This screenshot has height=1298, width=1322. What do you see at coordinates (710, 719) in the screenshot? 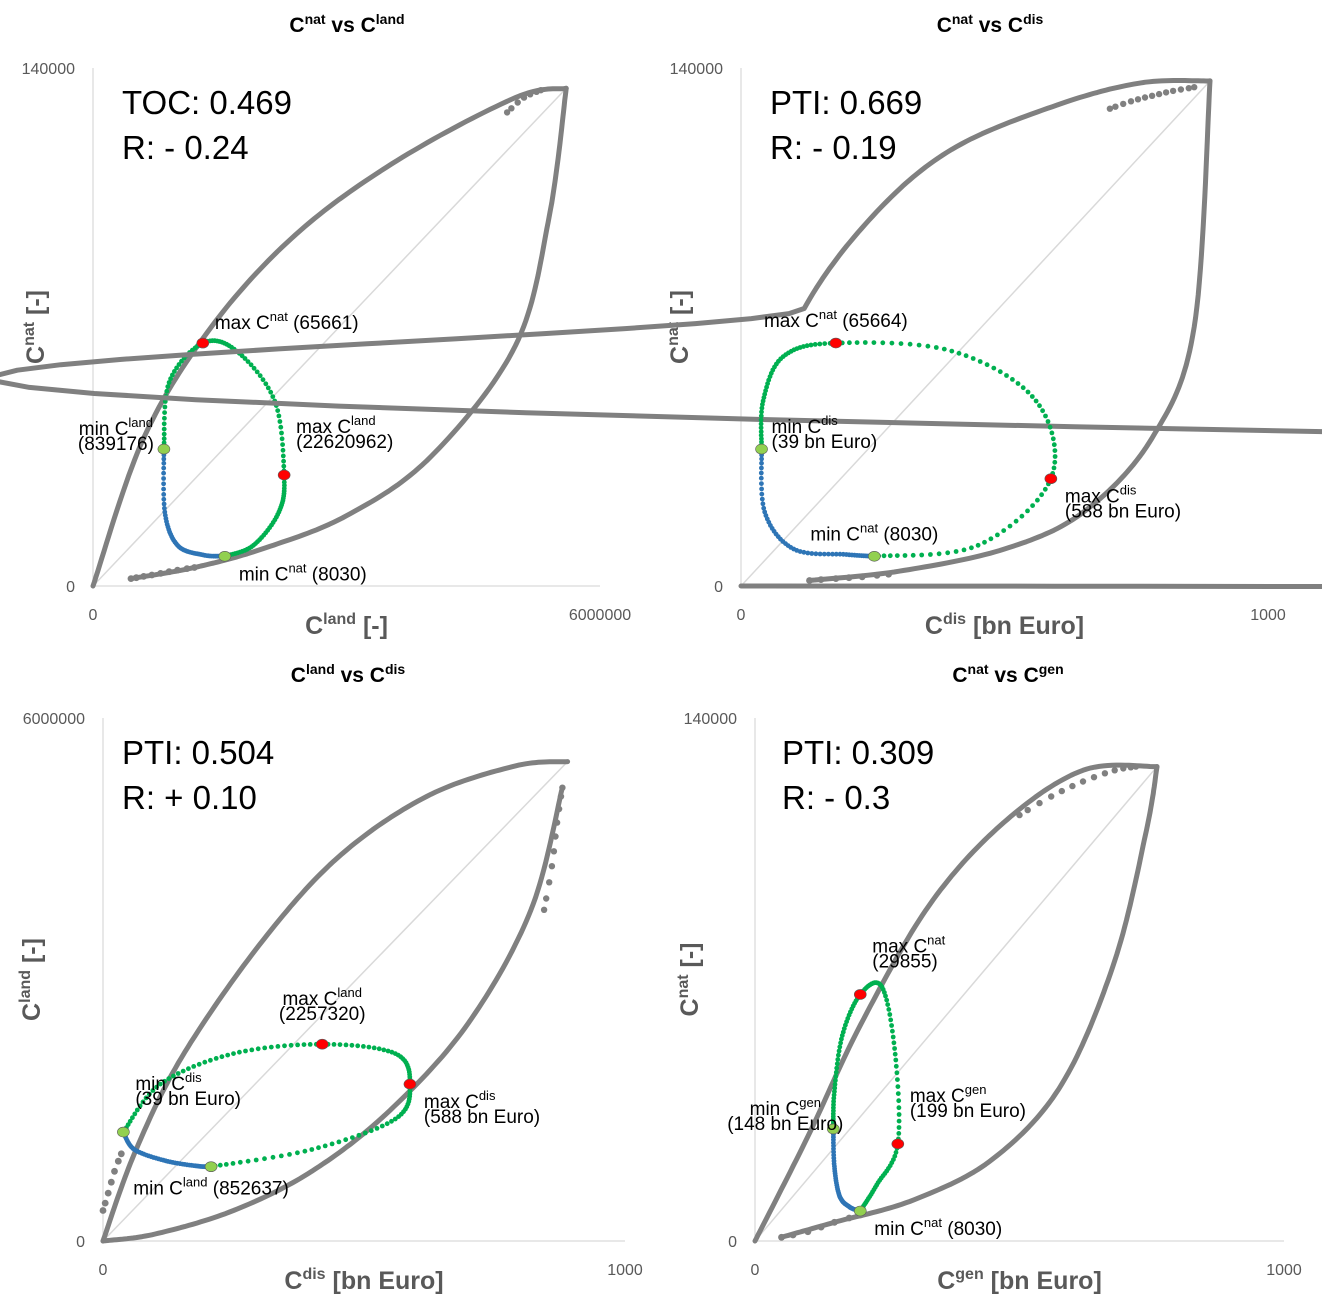
I see `y-tick-label: 140000` at bounding box center [710, 719].